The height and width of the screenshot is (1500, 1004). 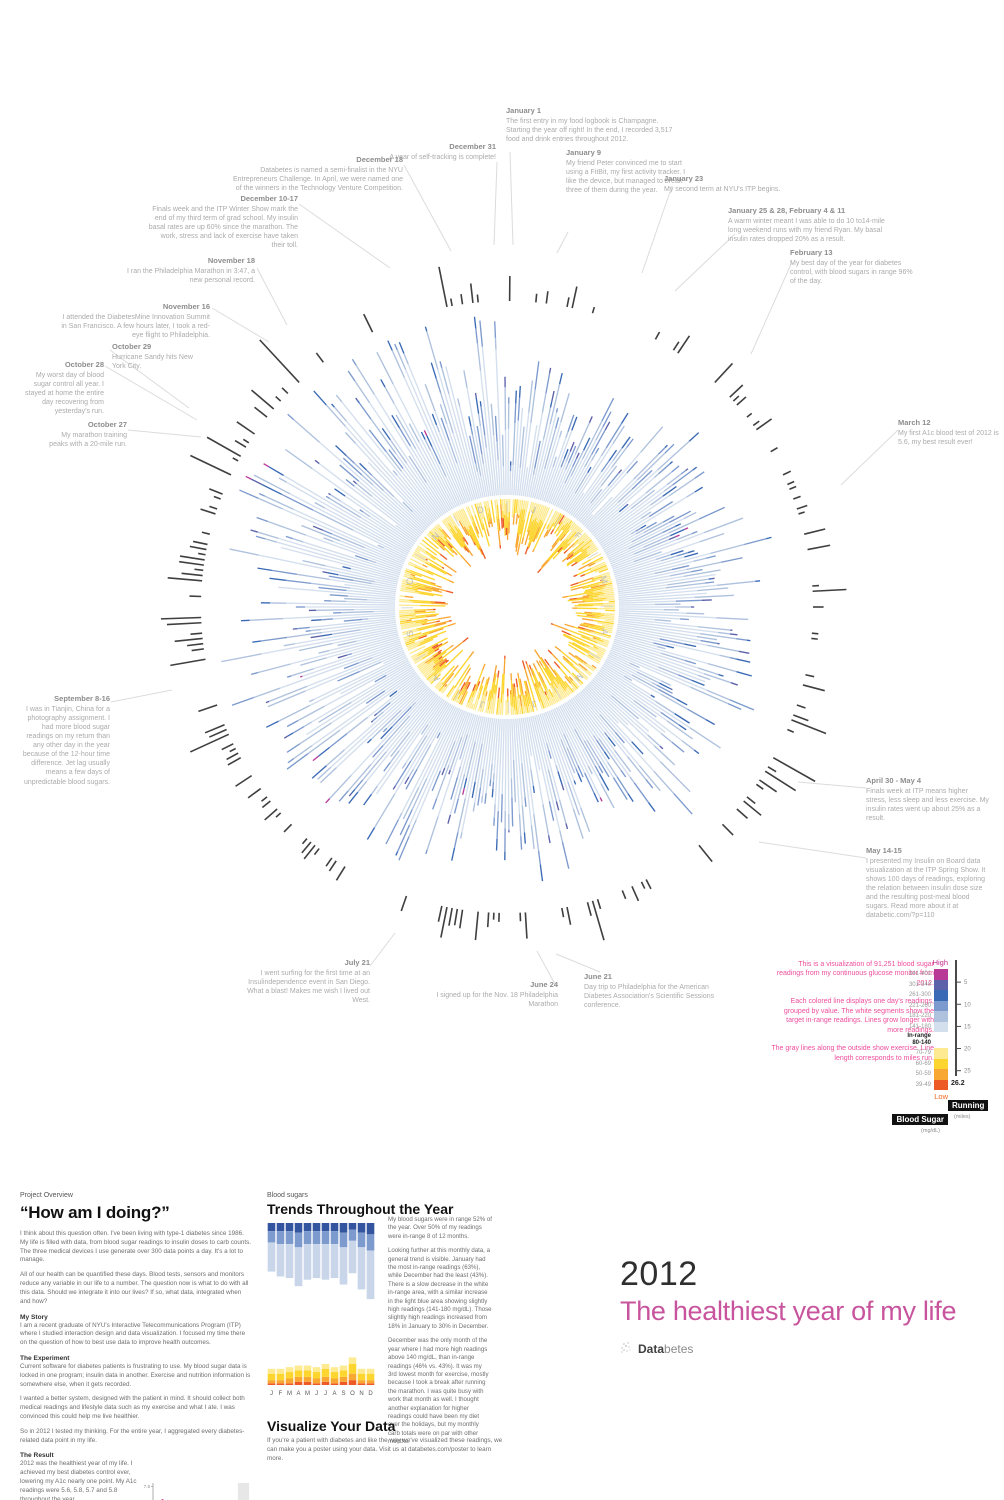 I want to click on subsection-heading: The Result, so click(x=37, y=1456).